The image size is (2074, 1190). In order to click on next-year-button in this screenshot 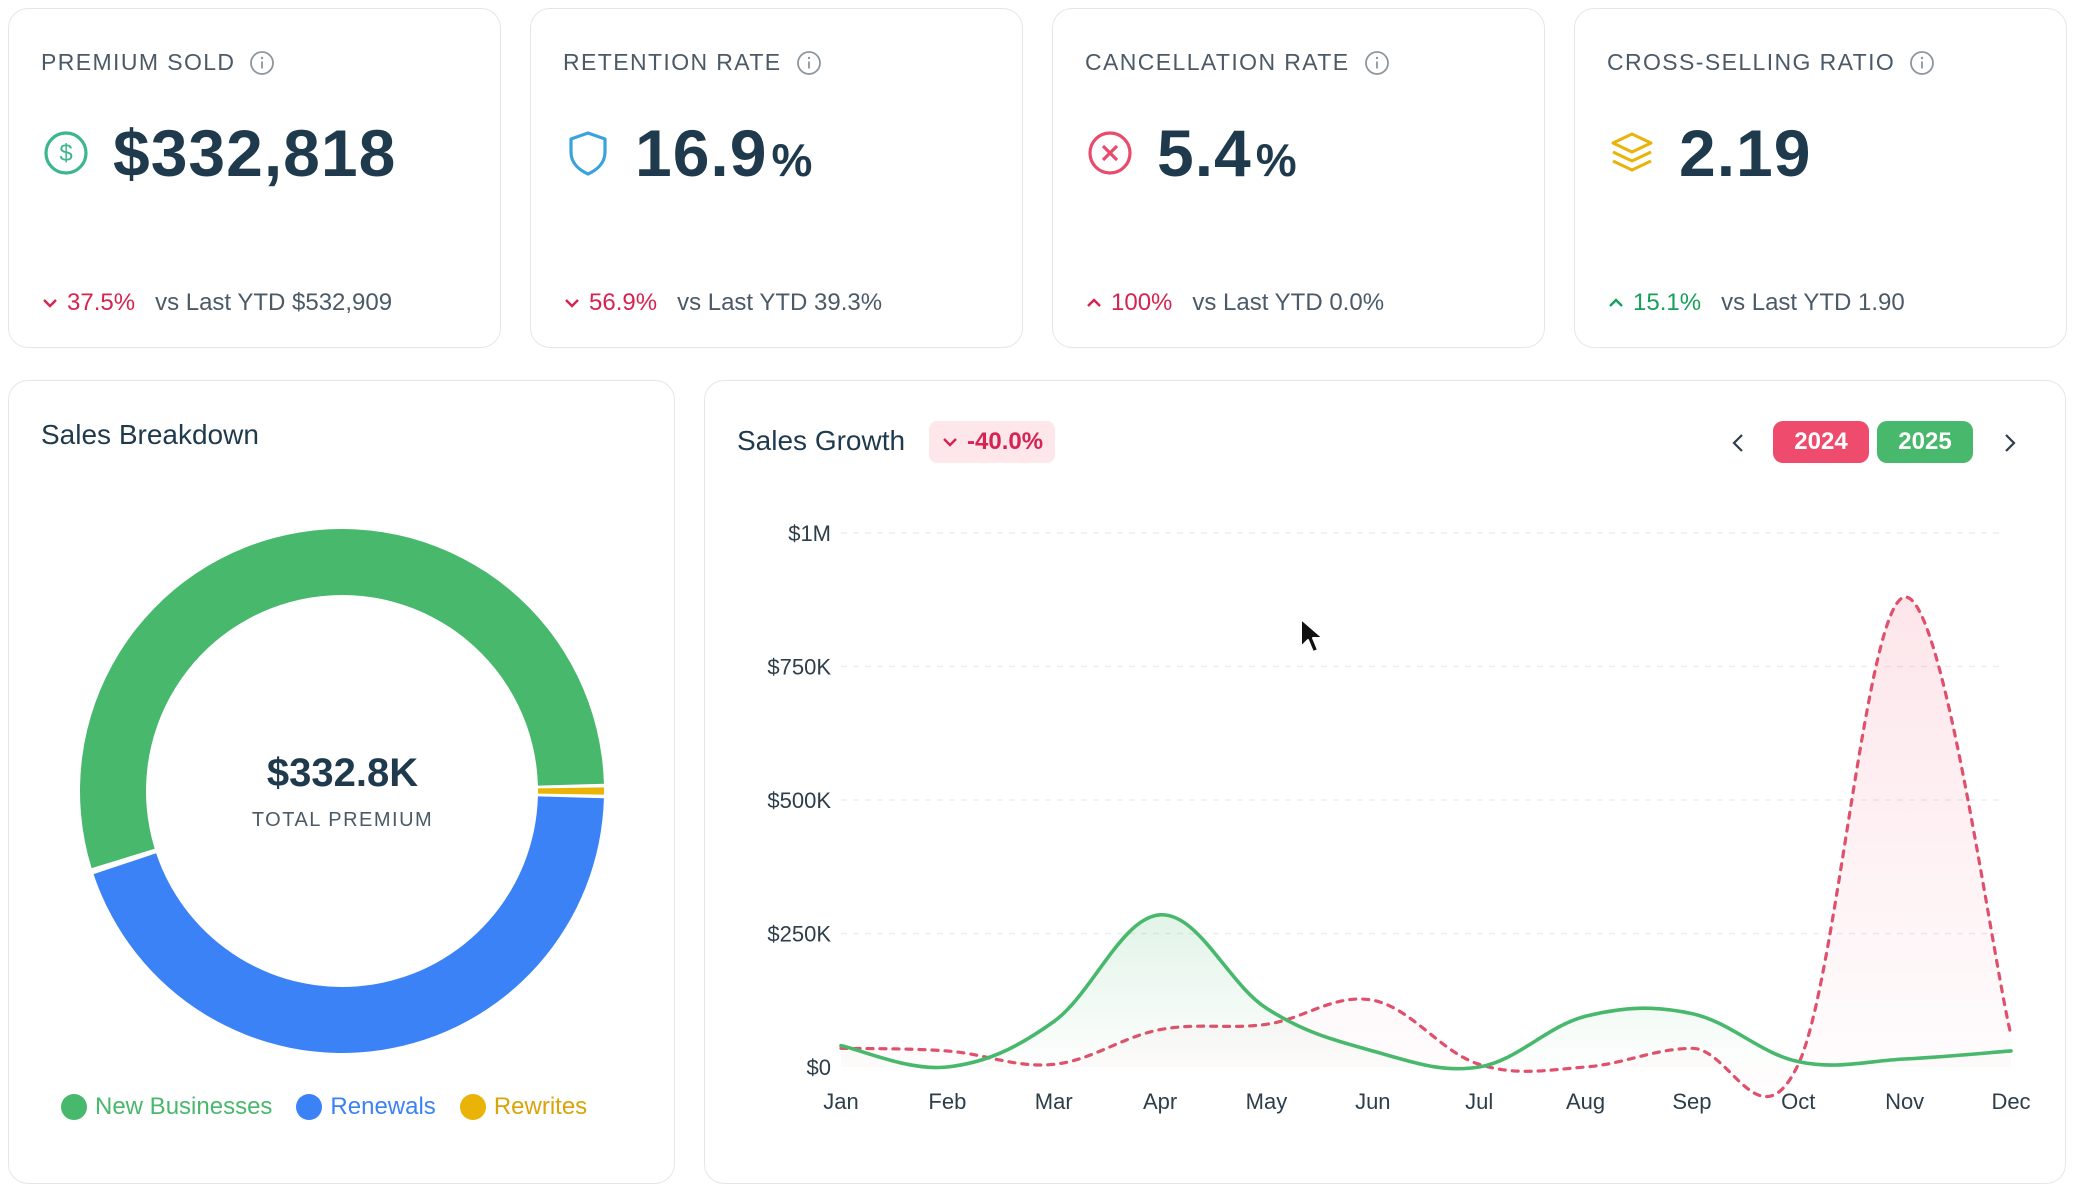, I will do `click(2009, 443)`.